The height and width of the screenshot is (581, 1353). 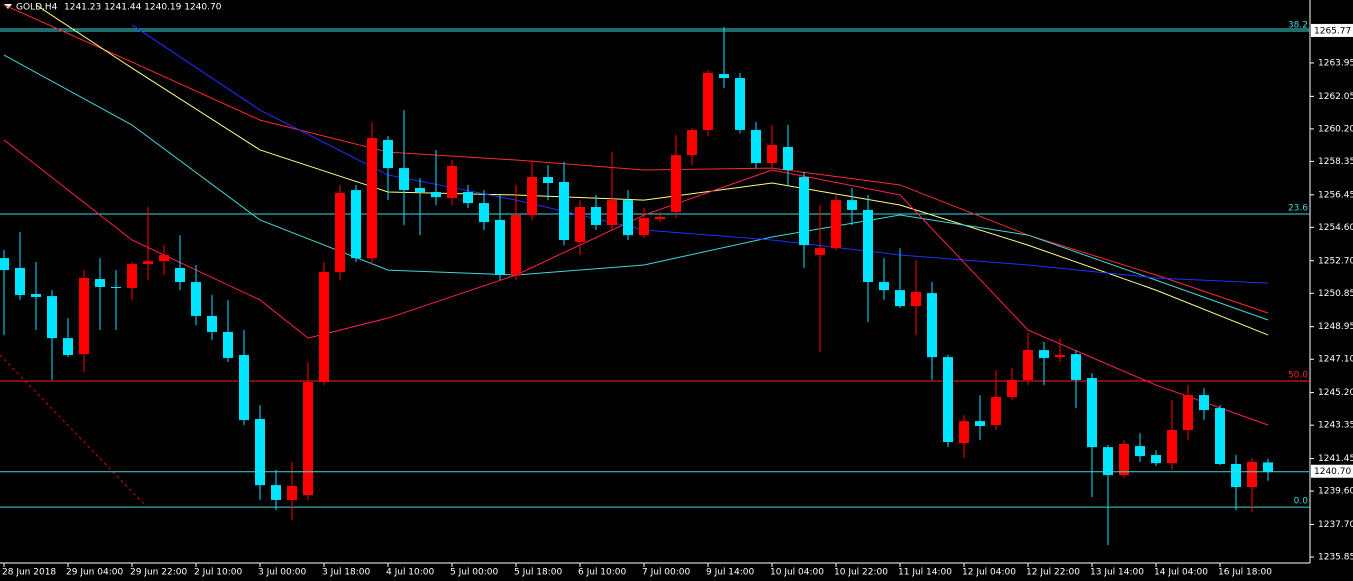 What do you see at coordinates (1298, 208) in the screenshot?
I see `level-label: 23.6` at bounding box center [1298, 208].